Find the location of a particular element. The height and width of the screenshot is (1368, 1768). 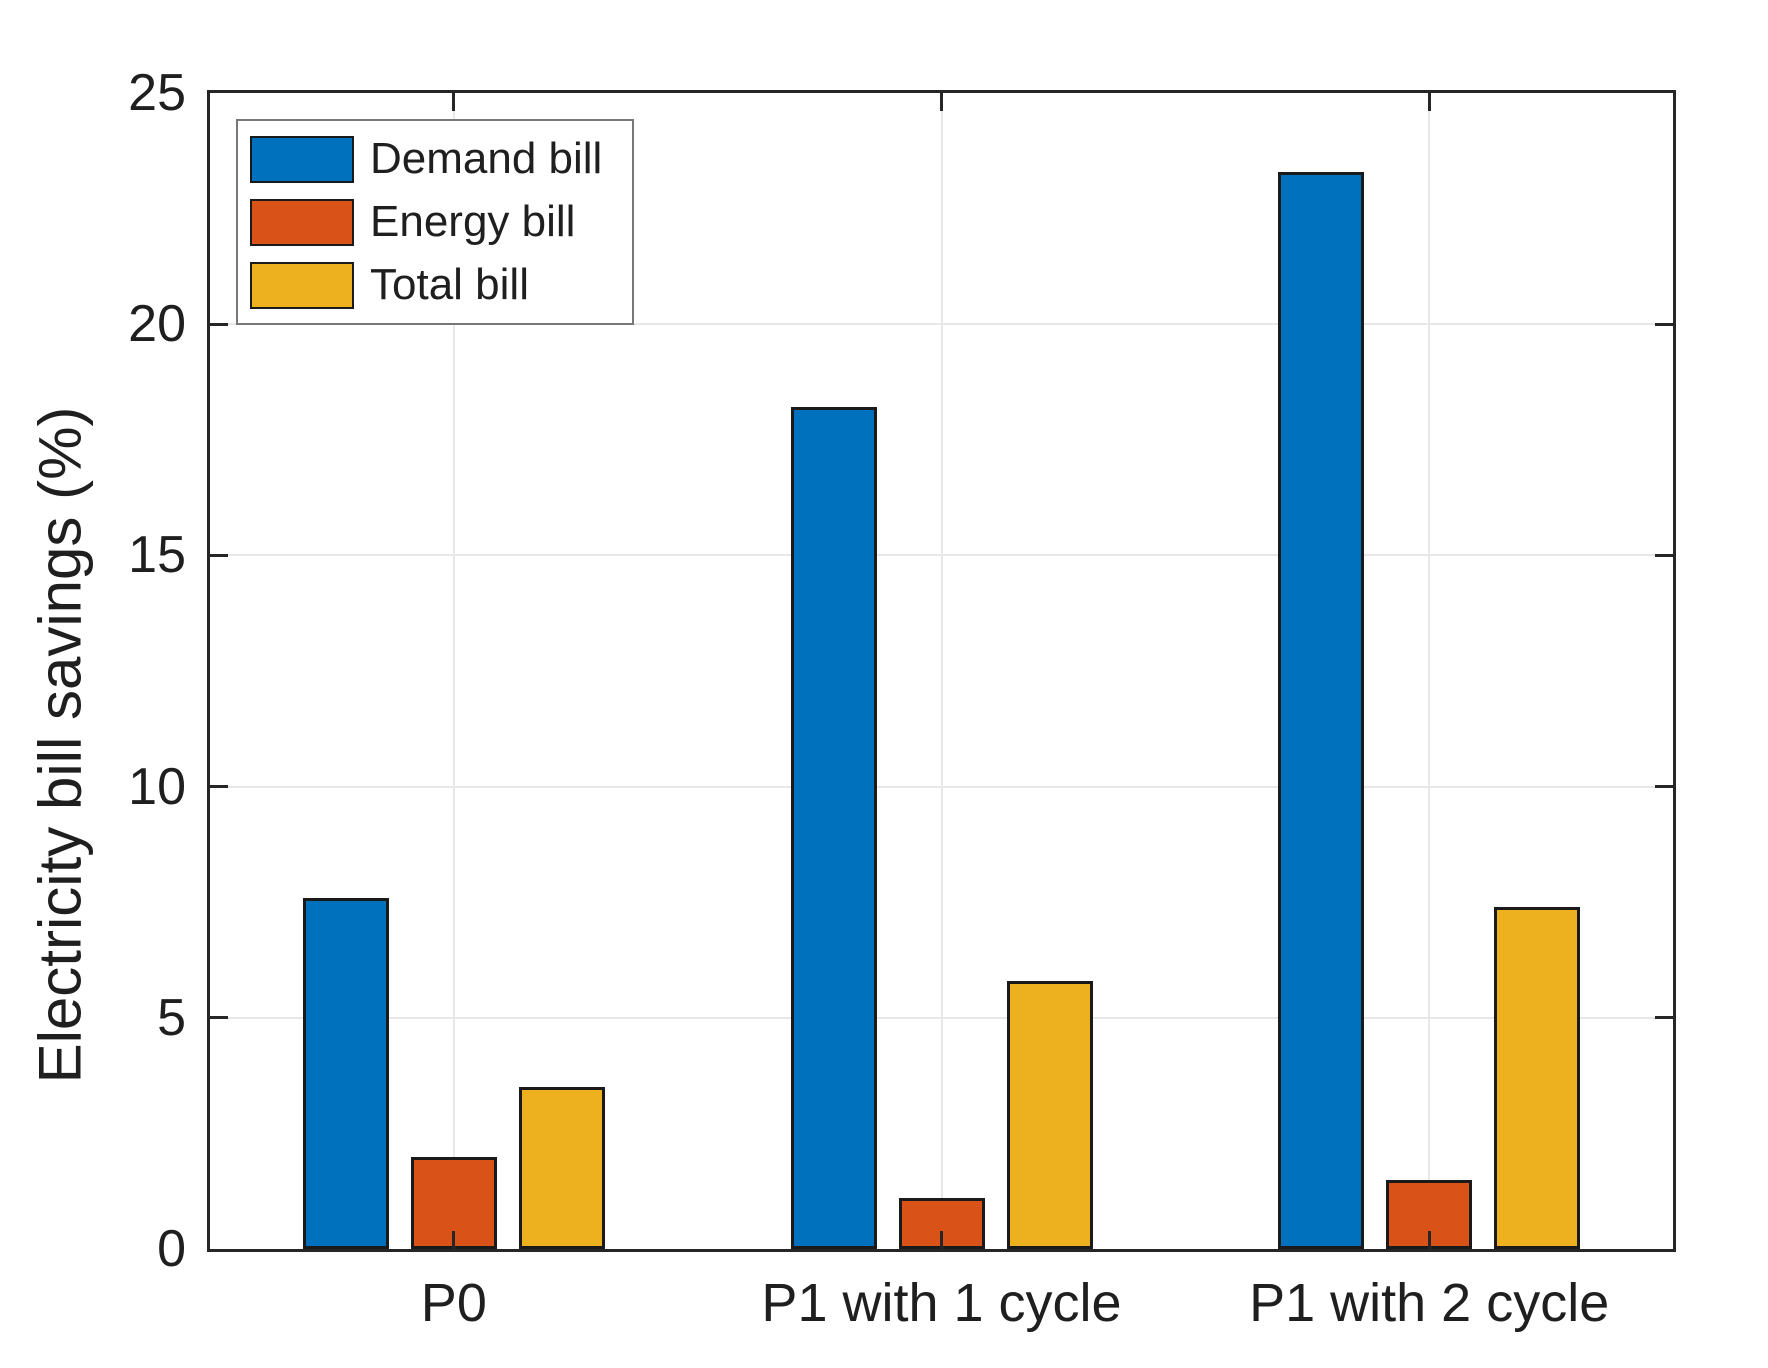

legend-item-energy-bill: Energy bill is located at coordinates (426, 222).